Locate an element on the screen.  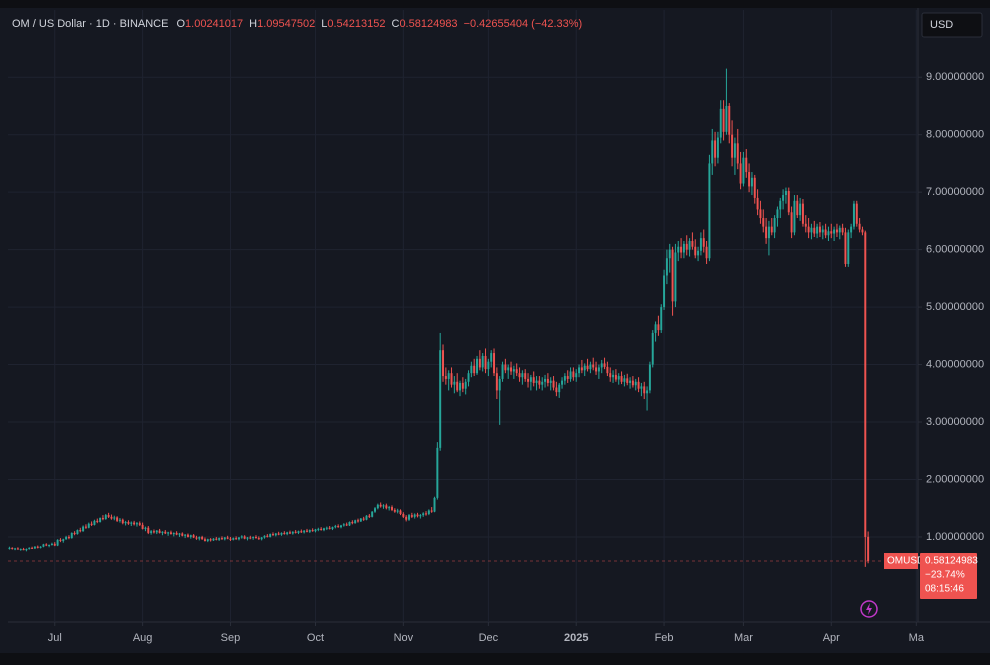
y-tick-label: 3.00000000 is located at coordinates (955, 422).